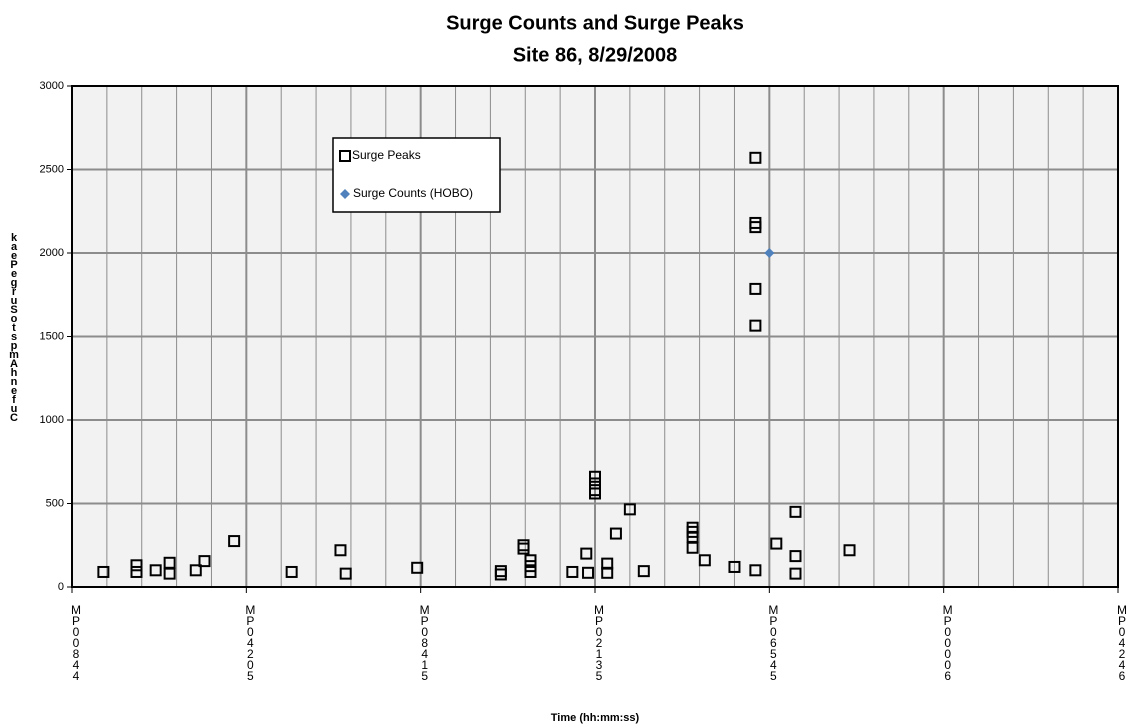 This screenshot has width=1138, height=728. What do you see at coordinates (14, 326) in the screenshot?
I see `y-axis-title: kaePegruSotspmAhnefuC` at bounding box center [14, 326].